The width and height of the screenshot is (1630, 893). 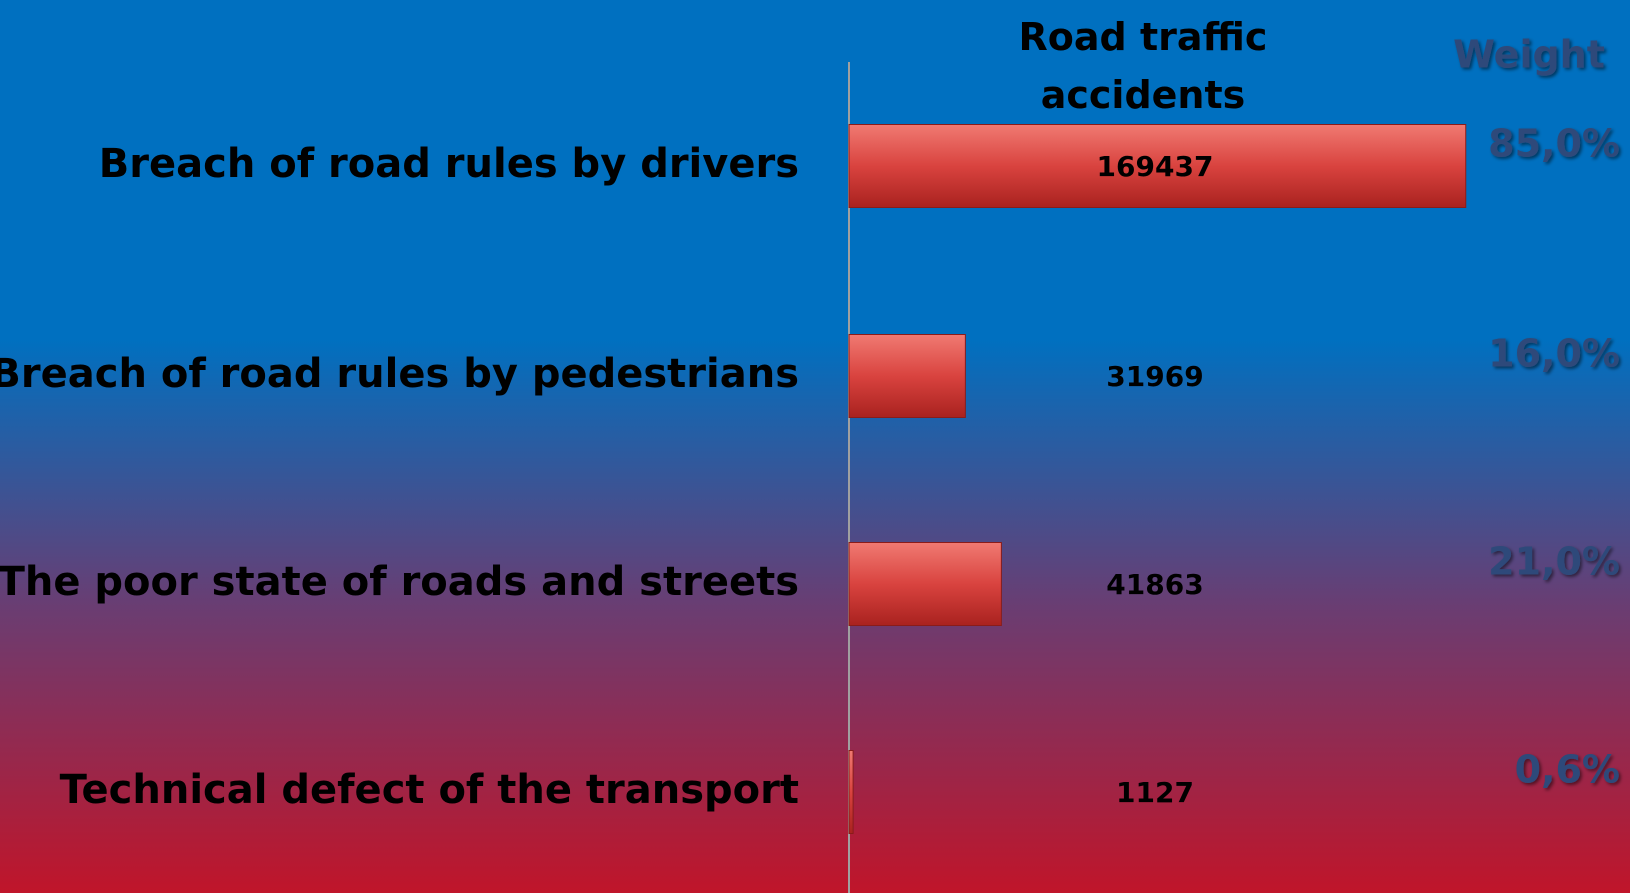 What do you see at coordinates (399, 582) in the screenshot?
I see `category-label: The poor state of roads and streets` at bounding box center [399, 582].